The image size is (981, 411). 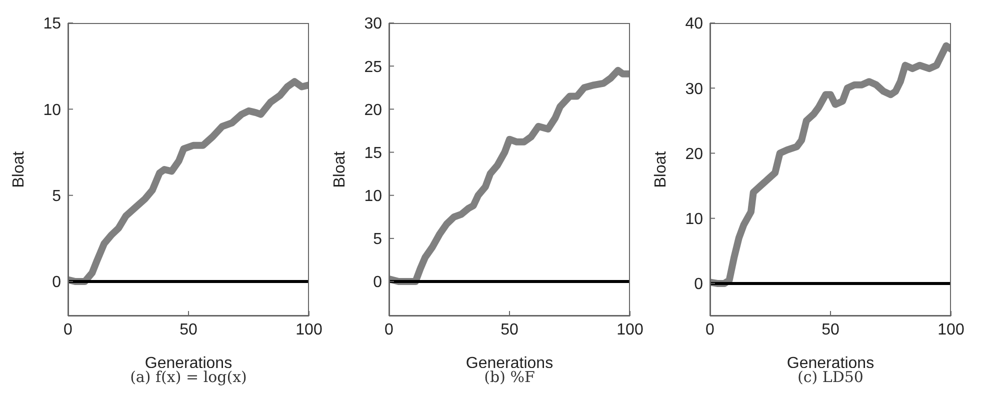 I want to click on y-tick-label: 25, so click(x=373, y=67).